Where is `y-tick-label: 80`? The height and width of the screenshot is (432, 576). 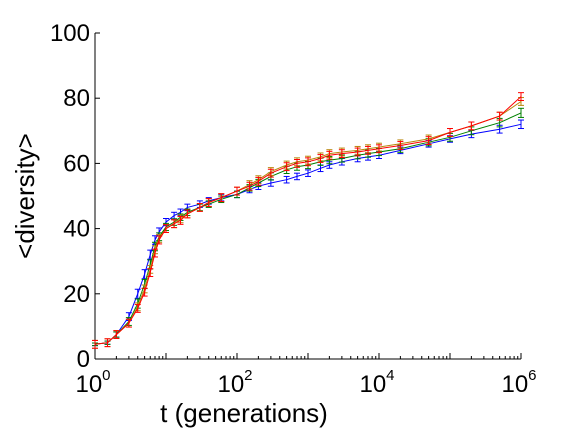 y-tick-label: 80 is located at coordinates (76, 98).